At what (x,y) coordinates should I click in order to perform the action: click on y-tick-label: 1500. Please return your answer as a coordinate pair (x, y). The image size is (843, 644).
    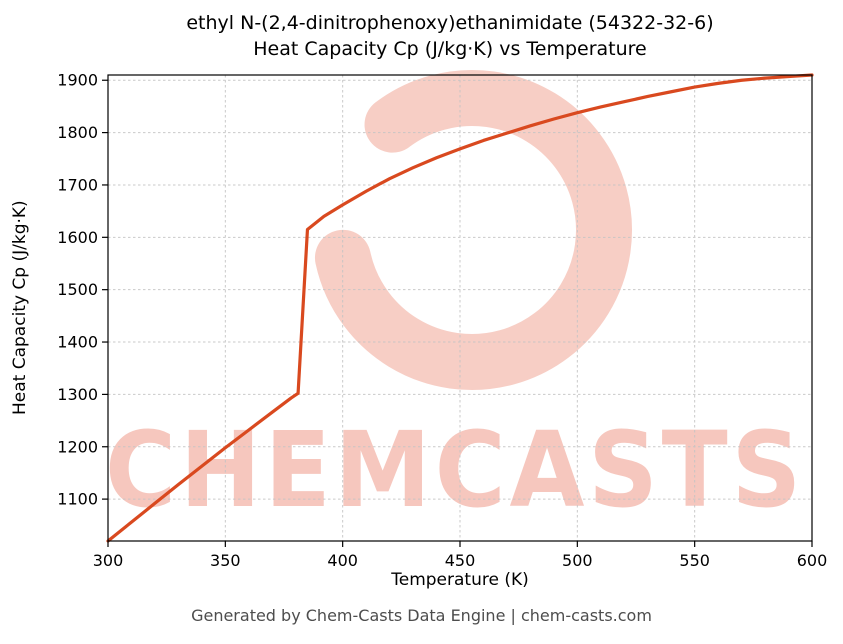
    Looking at the image, I should click on (77, 289).